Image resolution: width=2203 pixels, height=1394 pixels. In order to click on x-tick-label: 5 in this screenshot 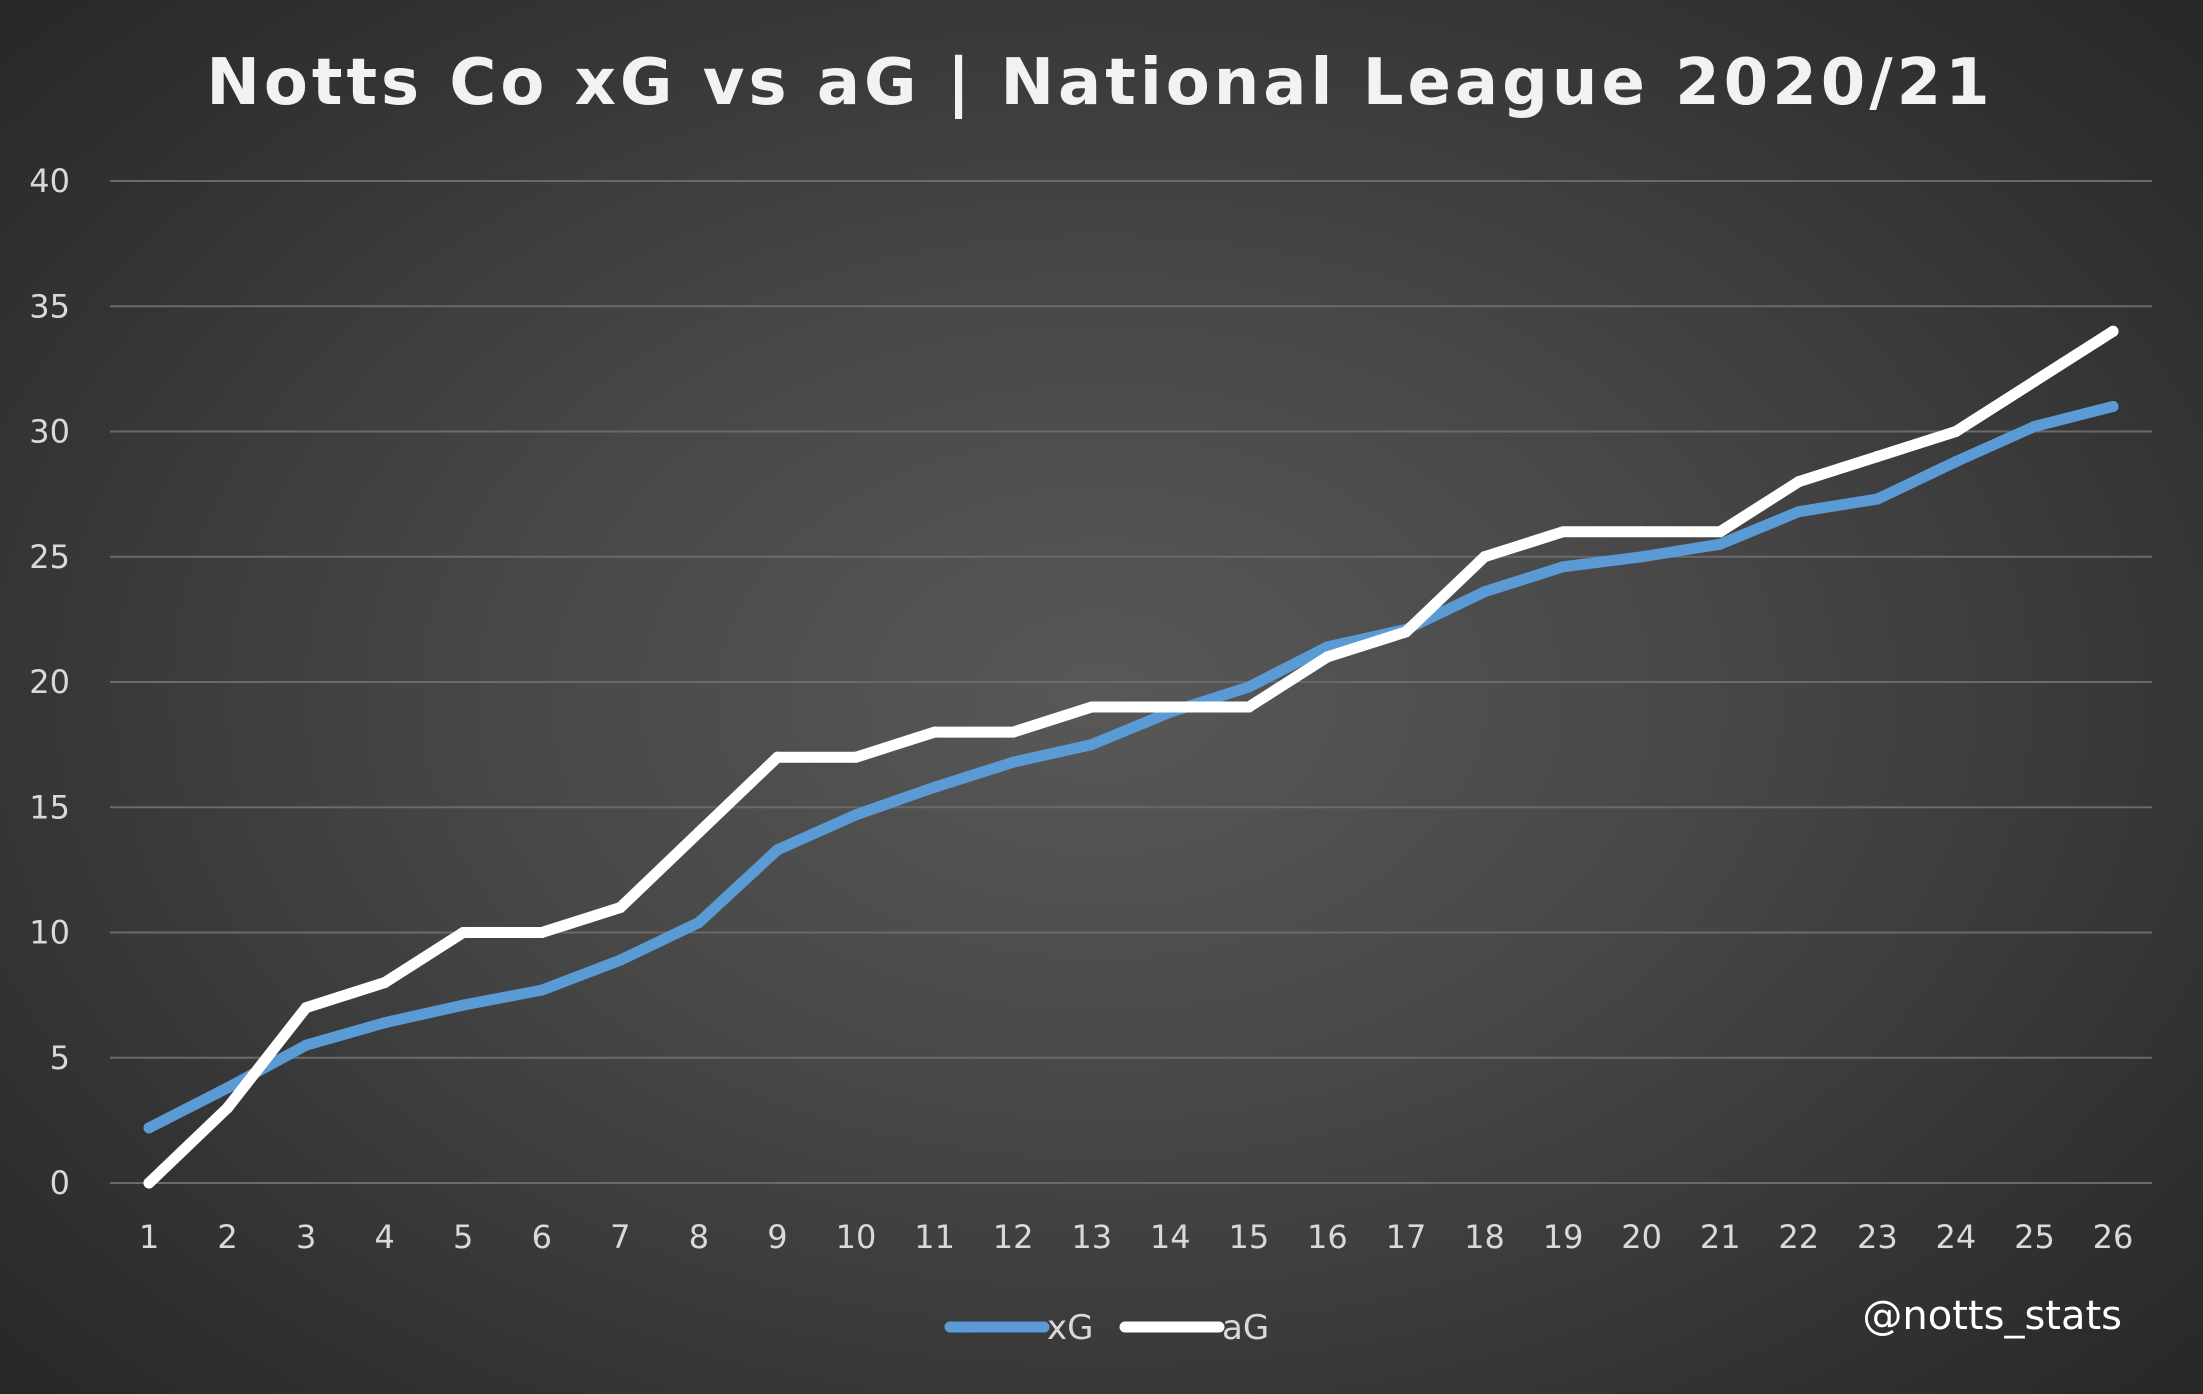, I will do `click(463, 1237)`.